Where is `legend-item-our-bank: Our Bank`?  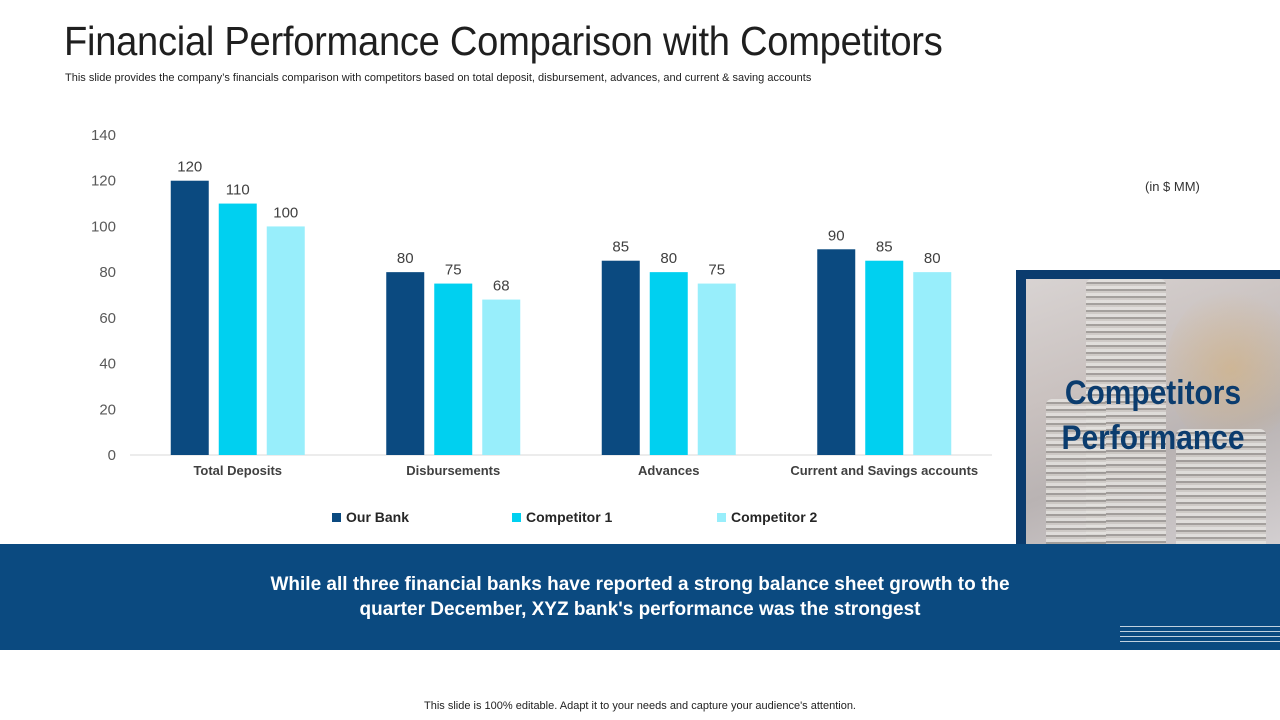 legend-item-our-bank: Our Bank is located at coordinates (370, 517).